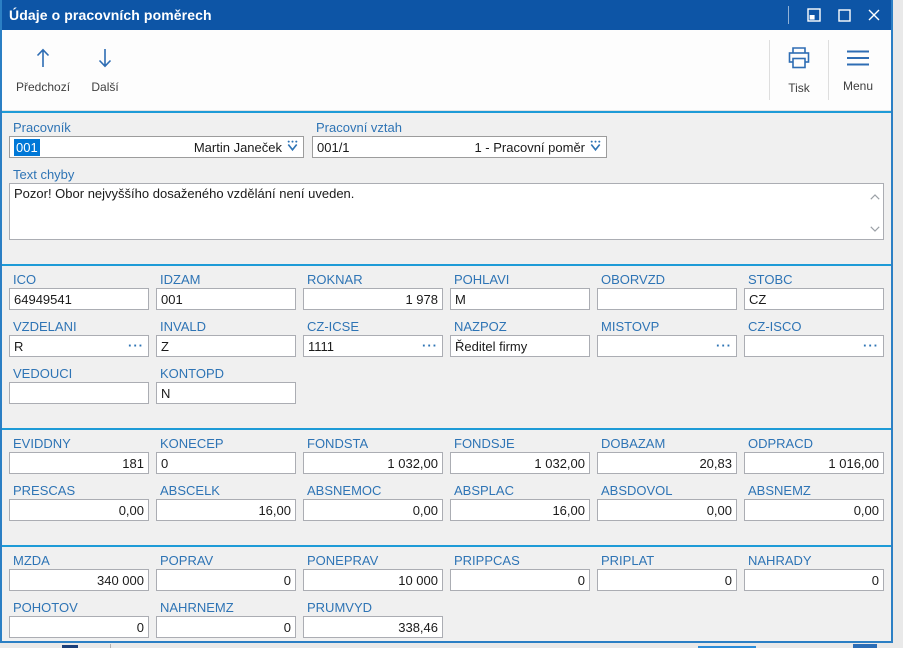 This screenshot has height=648, width=903. I want to click on next-label: Další, so click(105, 86).